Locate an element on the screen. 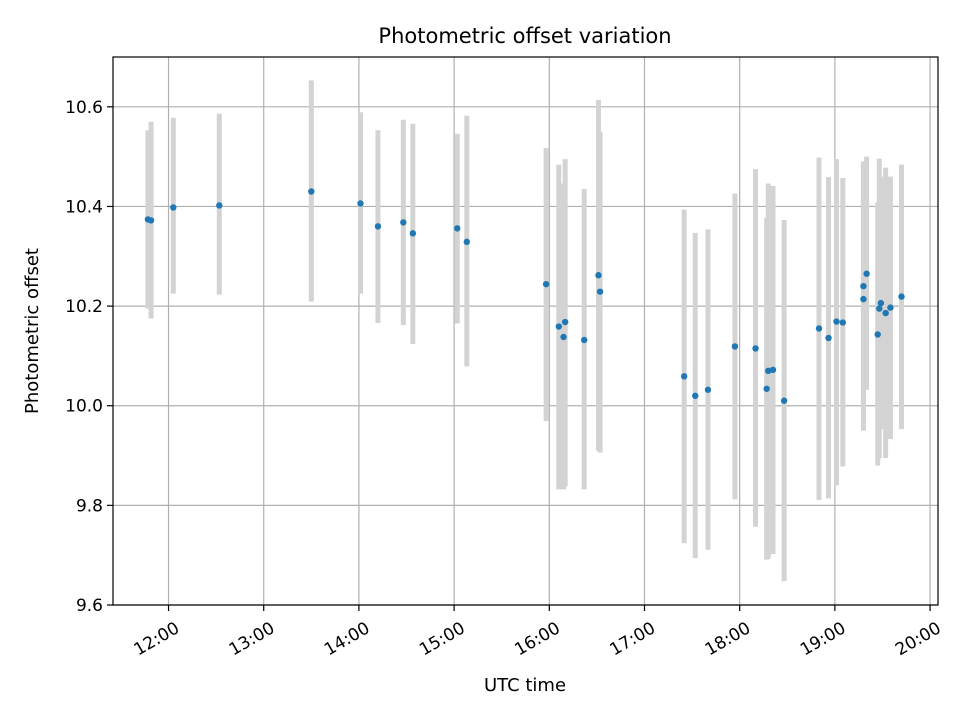  y-axis-title: Photometric offset is located at coordinates (32, 331).